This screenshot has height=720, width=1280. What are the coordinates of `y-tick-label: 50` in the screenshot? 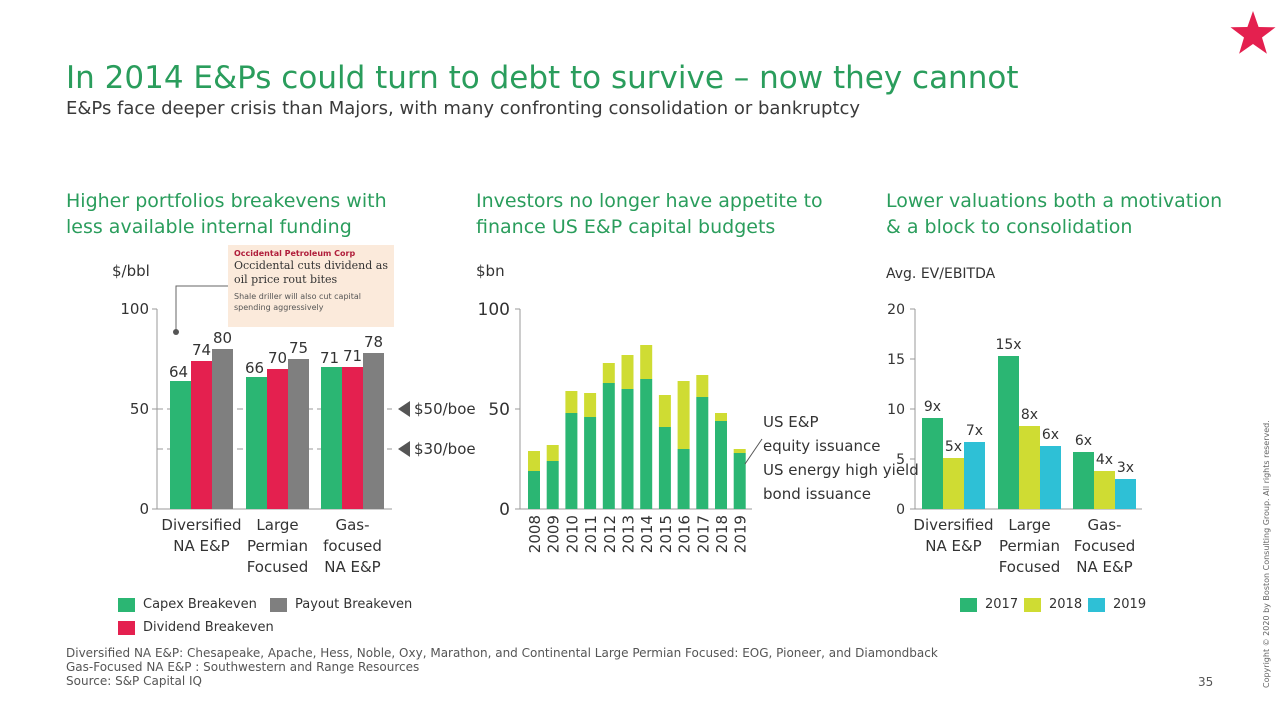 It's located at (499, 410).